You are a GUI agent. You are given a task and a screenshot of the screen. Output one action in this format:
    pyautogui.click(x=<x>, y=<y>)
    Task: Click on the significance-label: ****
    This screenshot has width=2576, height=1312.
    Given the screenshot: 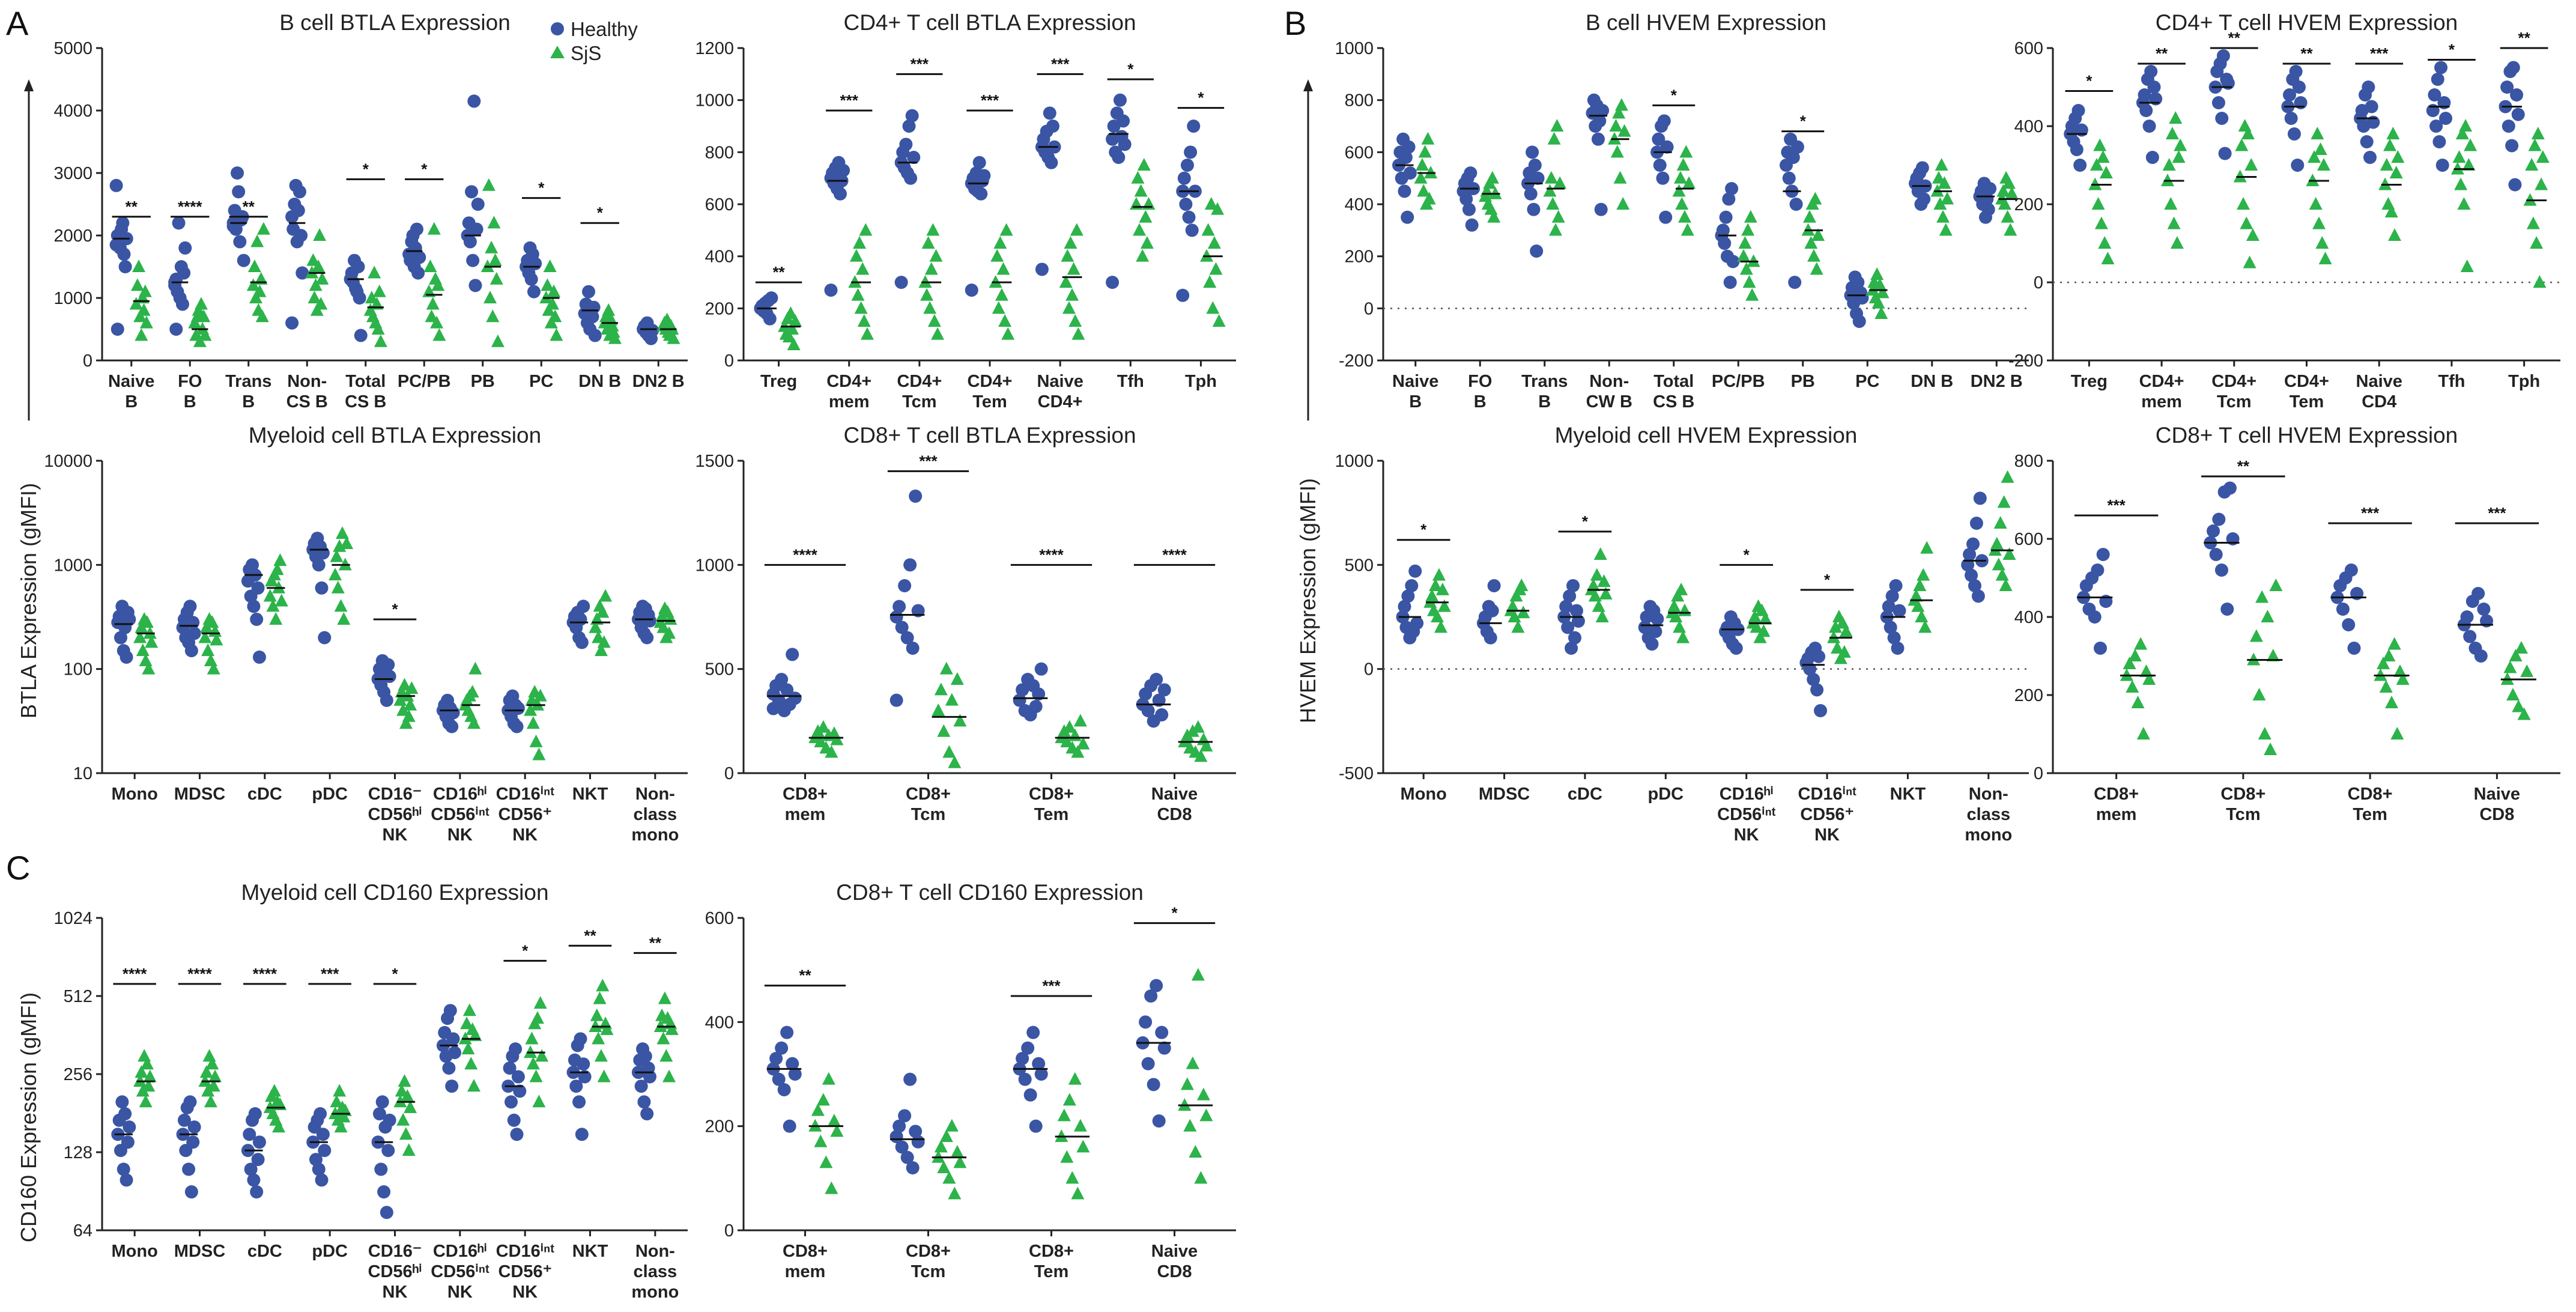 What is the action you would take?
    pyautogui.click(x=1051, y=554)
    